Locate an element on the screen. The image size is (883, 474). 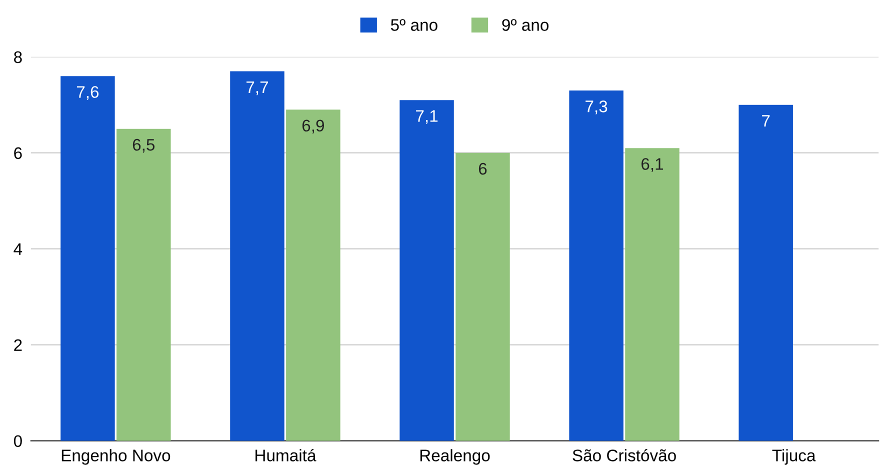
data-label: 6,1 is located at coordinates (653, 165).